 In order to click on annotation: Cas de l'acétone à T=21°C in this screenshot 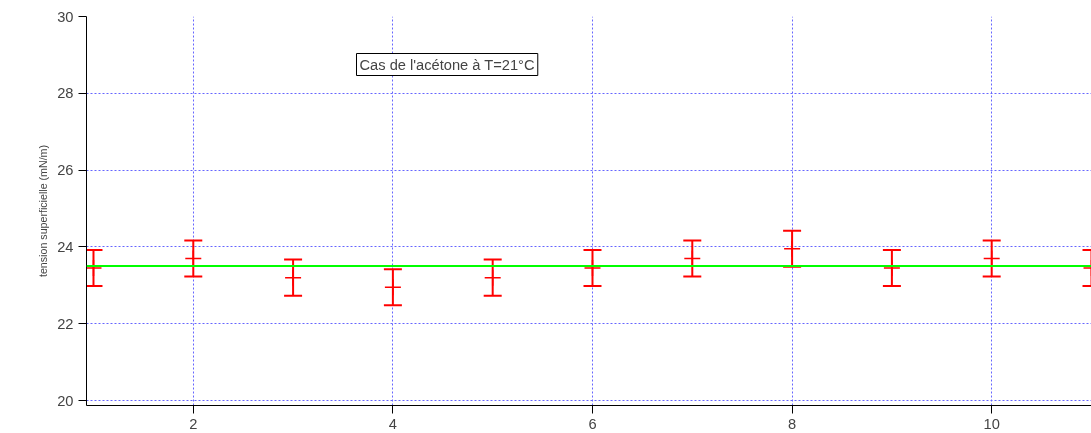, I will do `click(447, 64)`.